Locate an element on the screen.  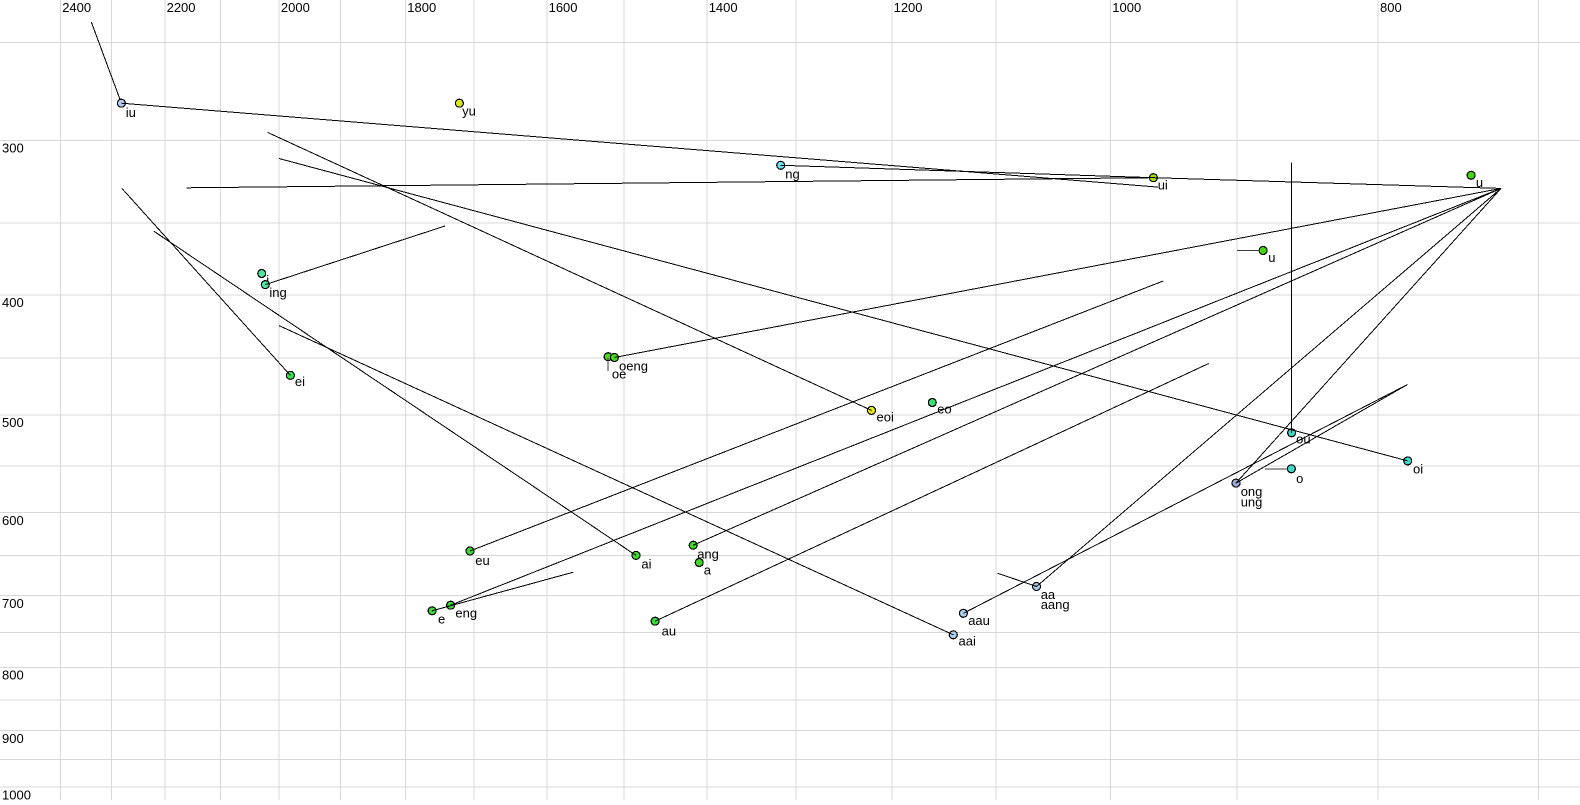
svg-text: 2000 is located at coordinates (295, 7).